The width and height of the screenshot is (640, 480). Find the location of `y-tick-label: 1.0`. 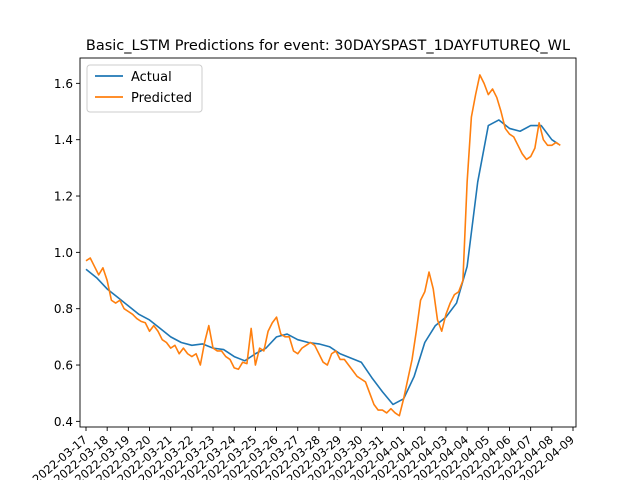

y-tick-label: 1.0 is located at coordinates (63, 253).